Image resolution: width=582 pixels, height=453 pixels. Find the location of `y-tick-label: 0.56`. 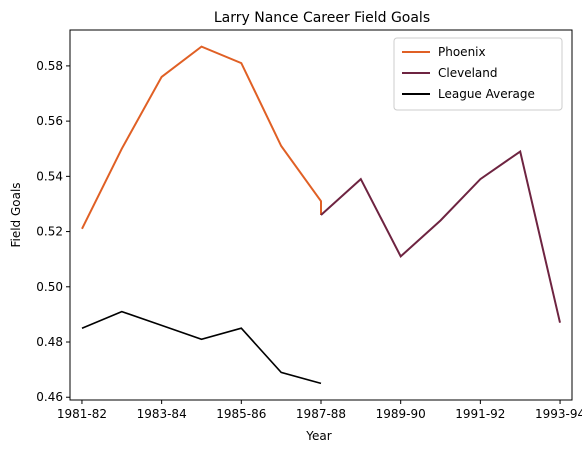

y-tick-label: 0.56 is located at coordinates (49, 121).